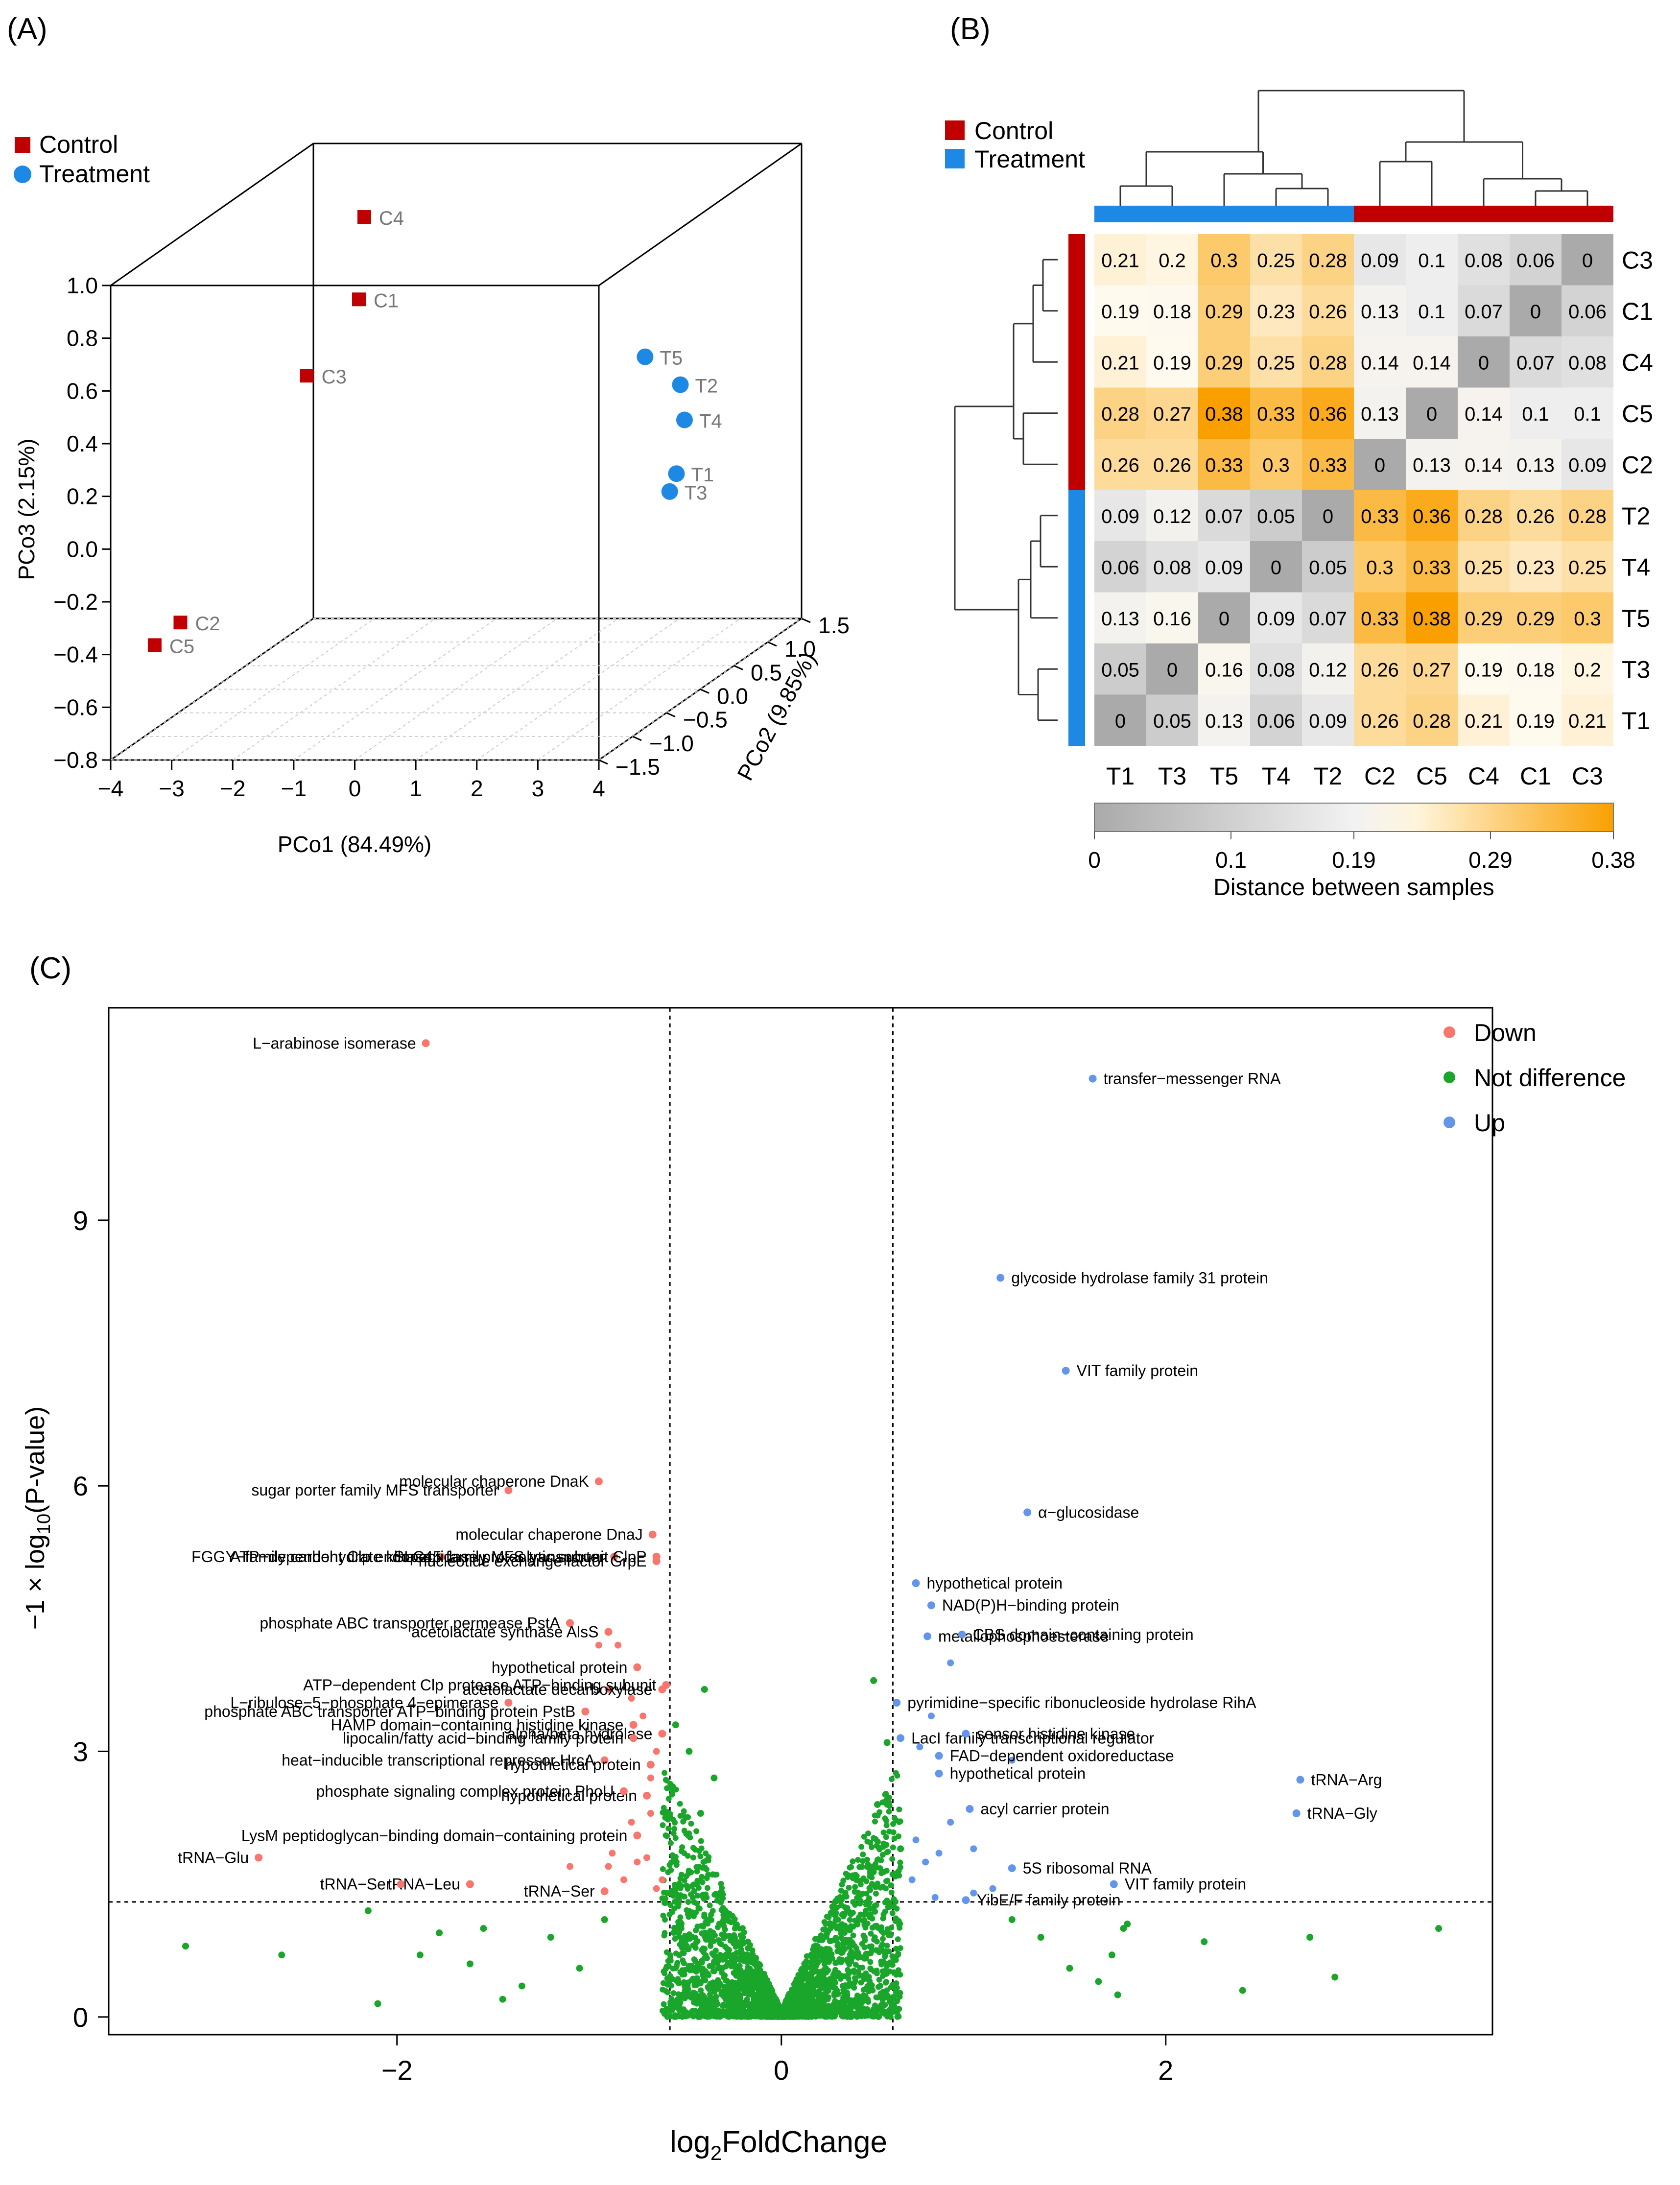 The height and width of the screenshot is (2185, 1680). Describe the element at coordinates (1449, 1122) in the screenshot. I see `legend-marker` at that location.